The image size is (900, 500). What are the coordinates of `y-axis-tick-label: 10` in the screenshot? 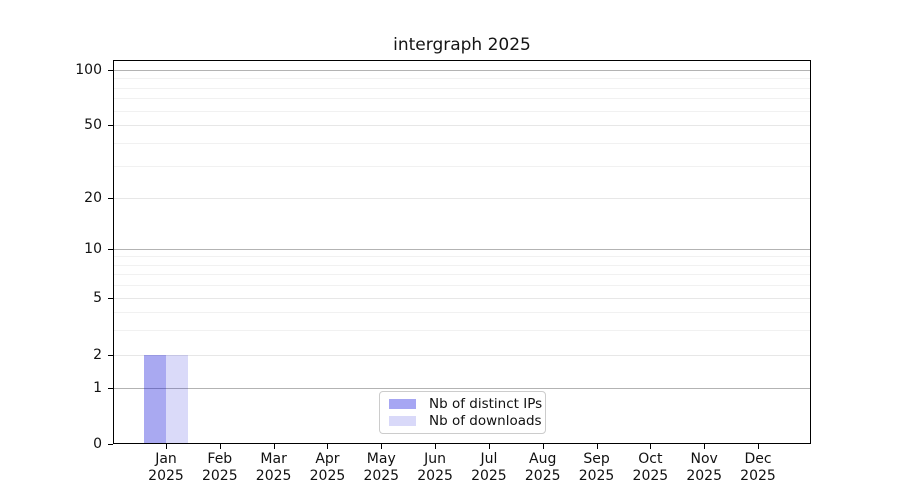 It's located at (93, 249).